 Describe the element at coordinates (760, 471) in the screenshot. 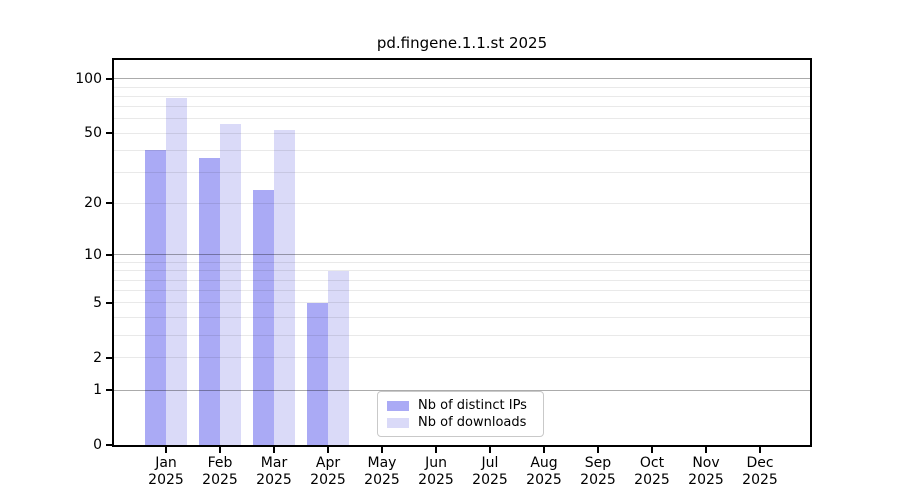

I see `x-tick-label: Dec 2025` at that location.